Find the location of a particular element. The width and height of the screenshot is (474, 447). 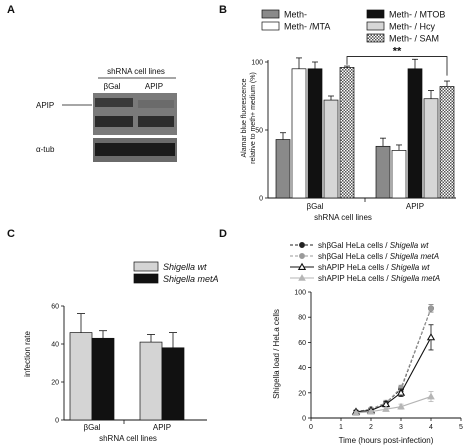

panel-d-ytick-label: 60 is located at coordinates (302, 343).